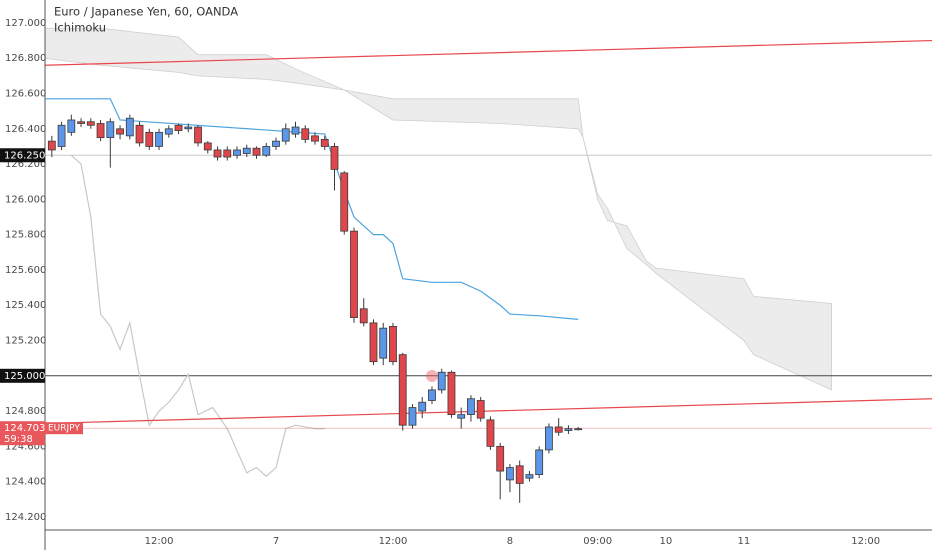 The width and height of the screenshot is (932, 550). I want to click on x-tick-label: 7, so click(276, 541).